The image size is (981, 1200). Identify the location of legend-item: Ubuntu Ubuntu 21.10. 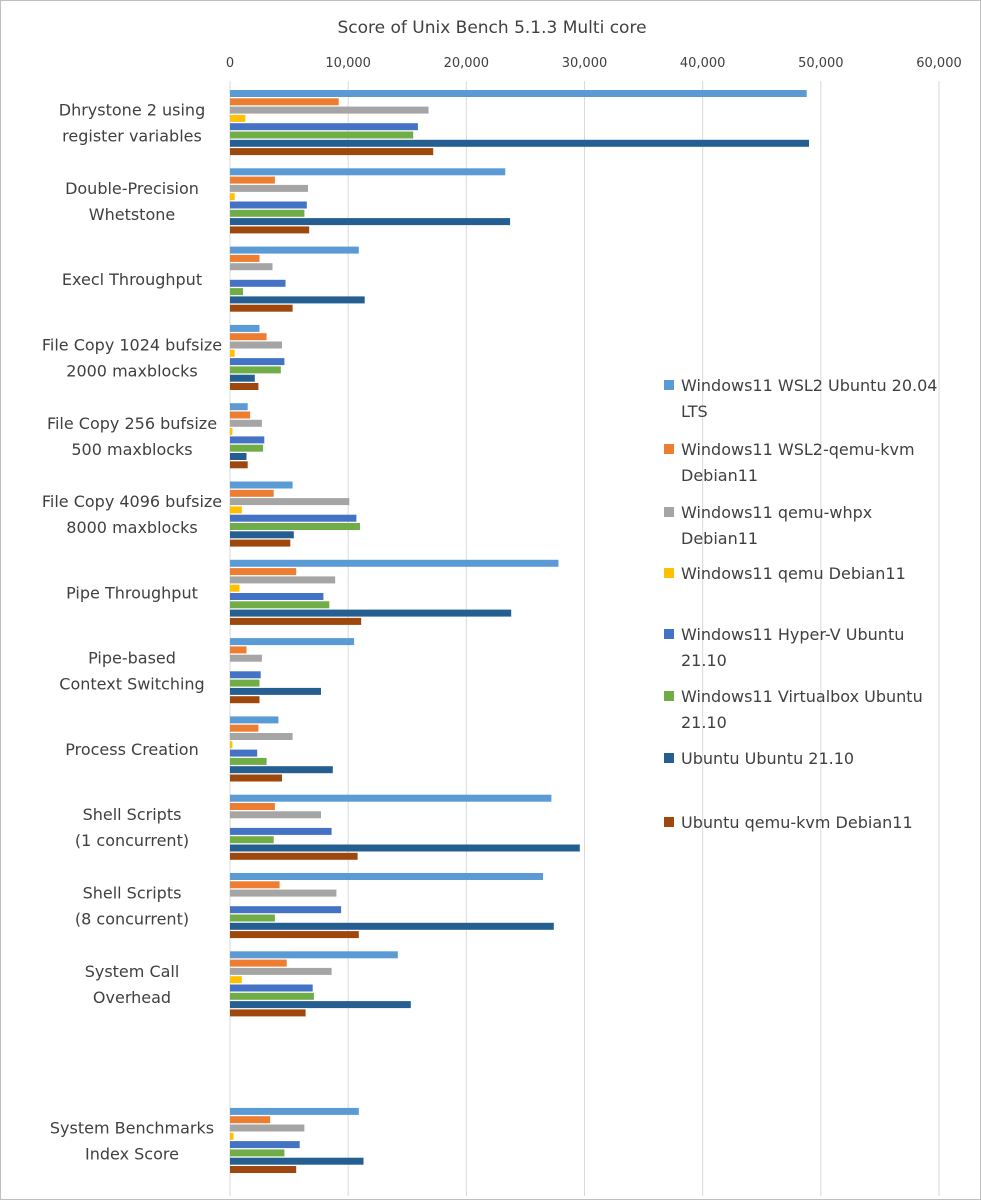
(759, 758).